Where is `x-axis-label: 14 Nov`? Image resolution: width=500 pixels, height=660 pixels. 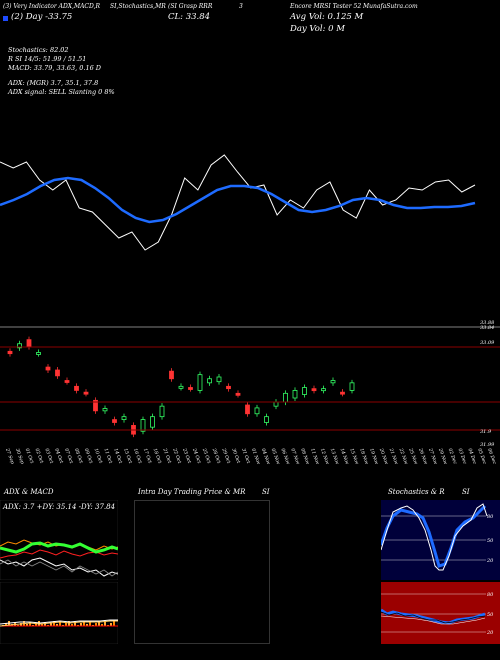
x-axis-label: 14 Nov is located at coordinates (344, 457).